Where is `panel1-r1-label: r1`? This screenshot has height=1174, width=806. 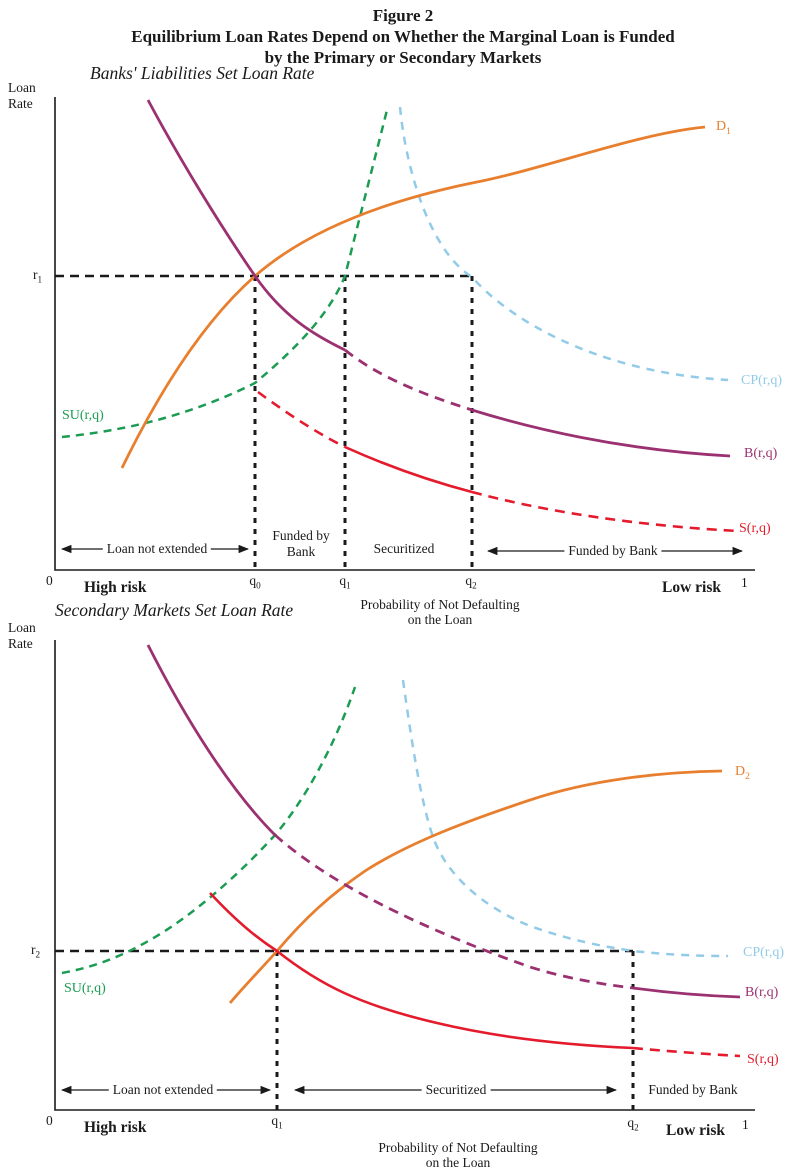
panel1-r1-label: r1 is located at coordinates (38, 276).